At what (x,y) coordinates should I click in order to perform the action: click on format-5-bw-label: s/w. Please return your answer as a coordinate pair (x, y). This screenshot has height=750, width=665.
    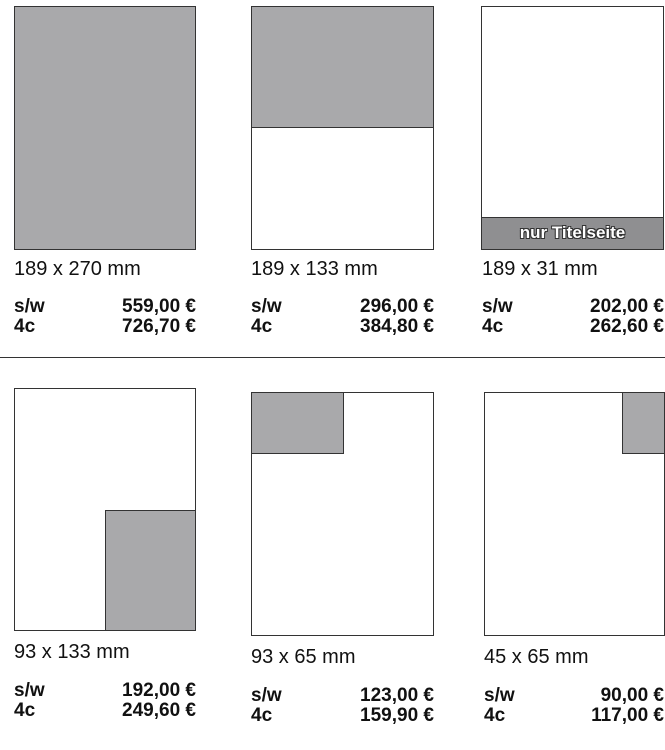
    Looking at the image, I should click on (266, 695).